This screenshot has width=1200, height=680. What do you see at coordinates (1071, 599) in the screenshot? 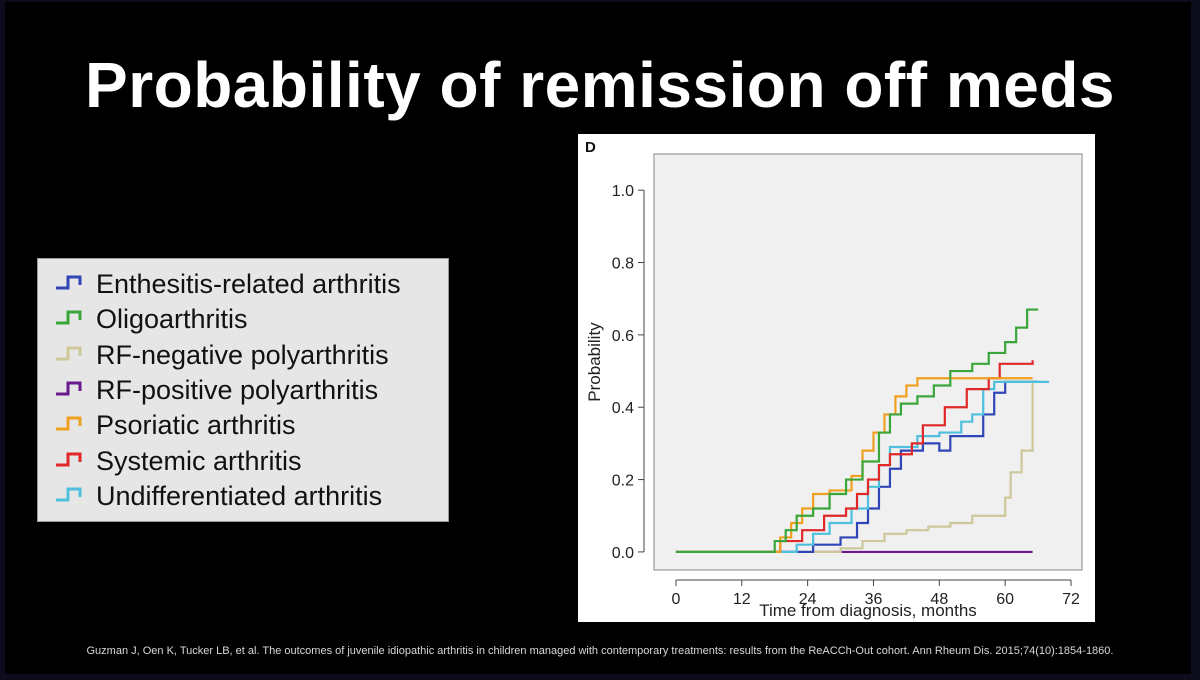
I see `x-tick-label: 72` at bounding box center [1071, 599].